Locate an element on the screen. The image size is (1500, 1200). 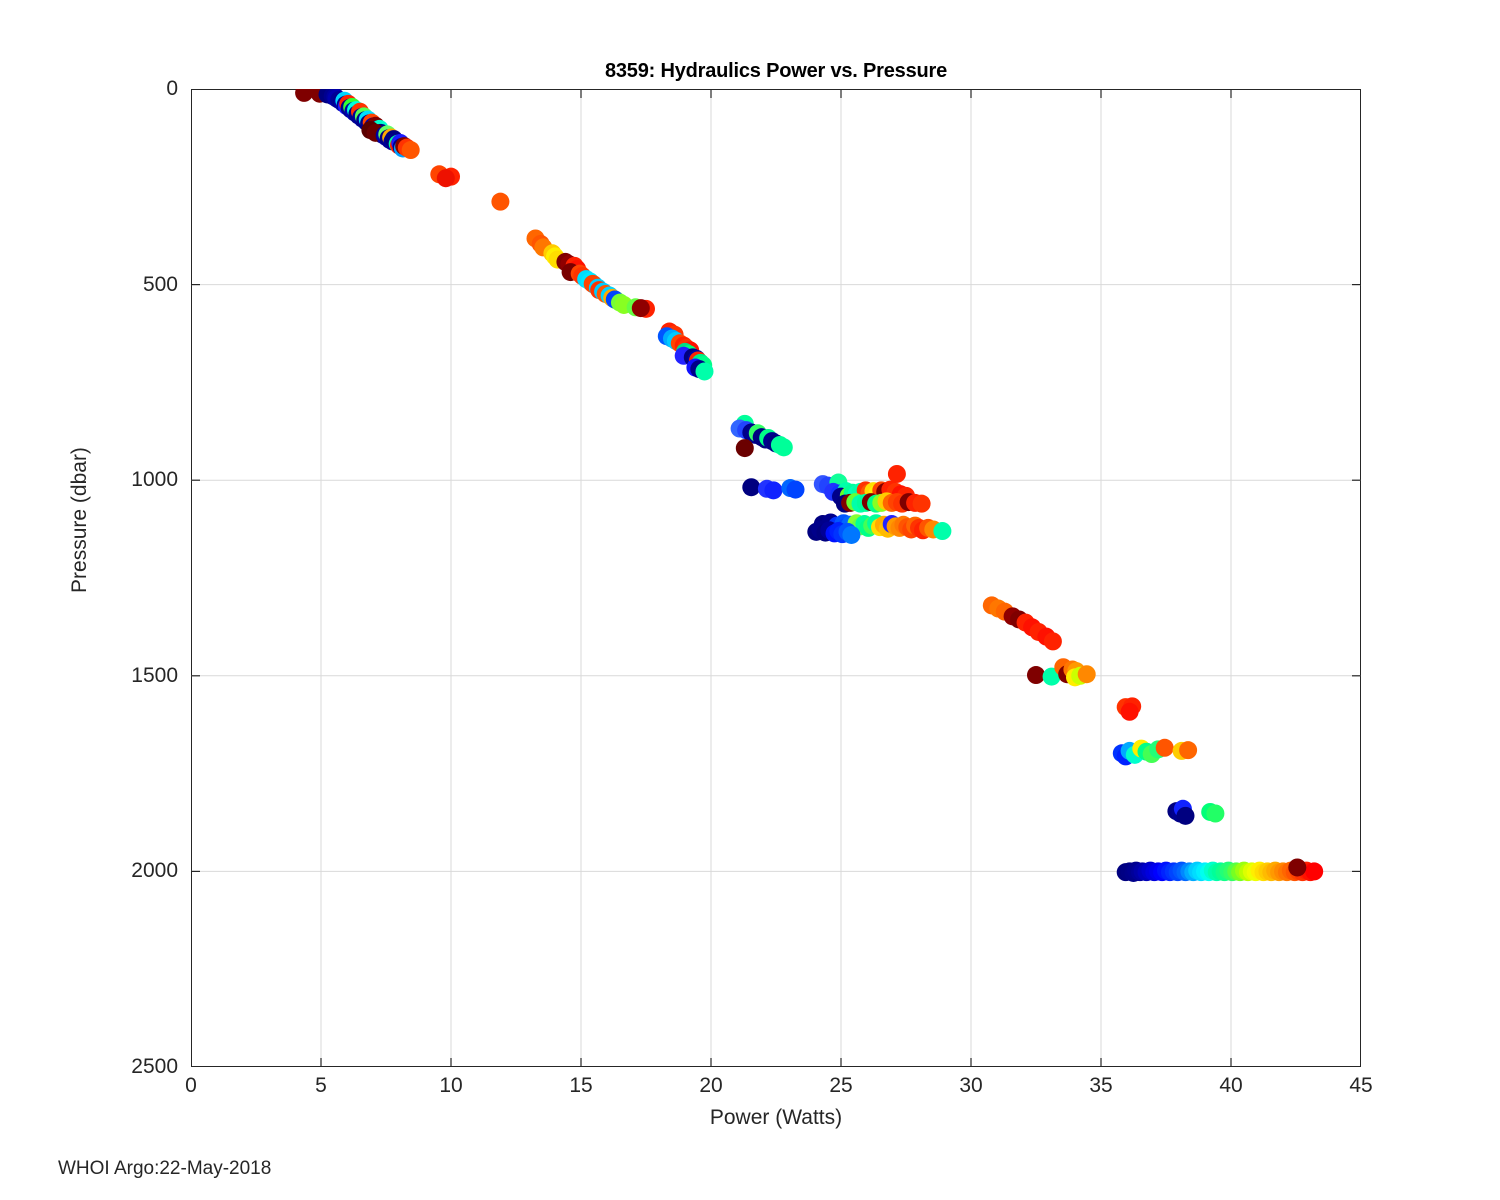
footer-note: WHOI Argo:22-May-2018 is located at coordinates (165, 1168).